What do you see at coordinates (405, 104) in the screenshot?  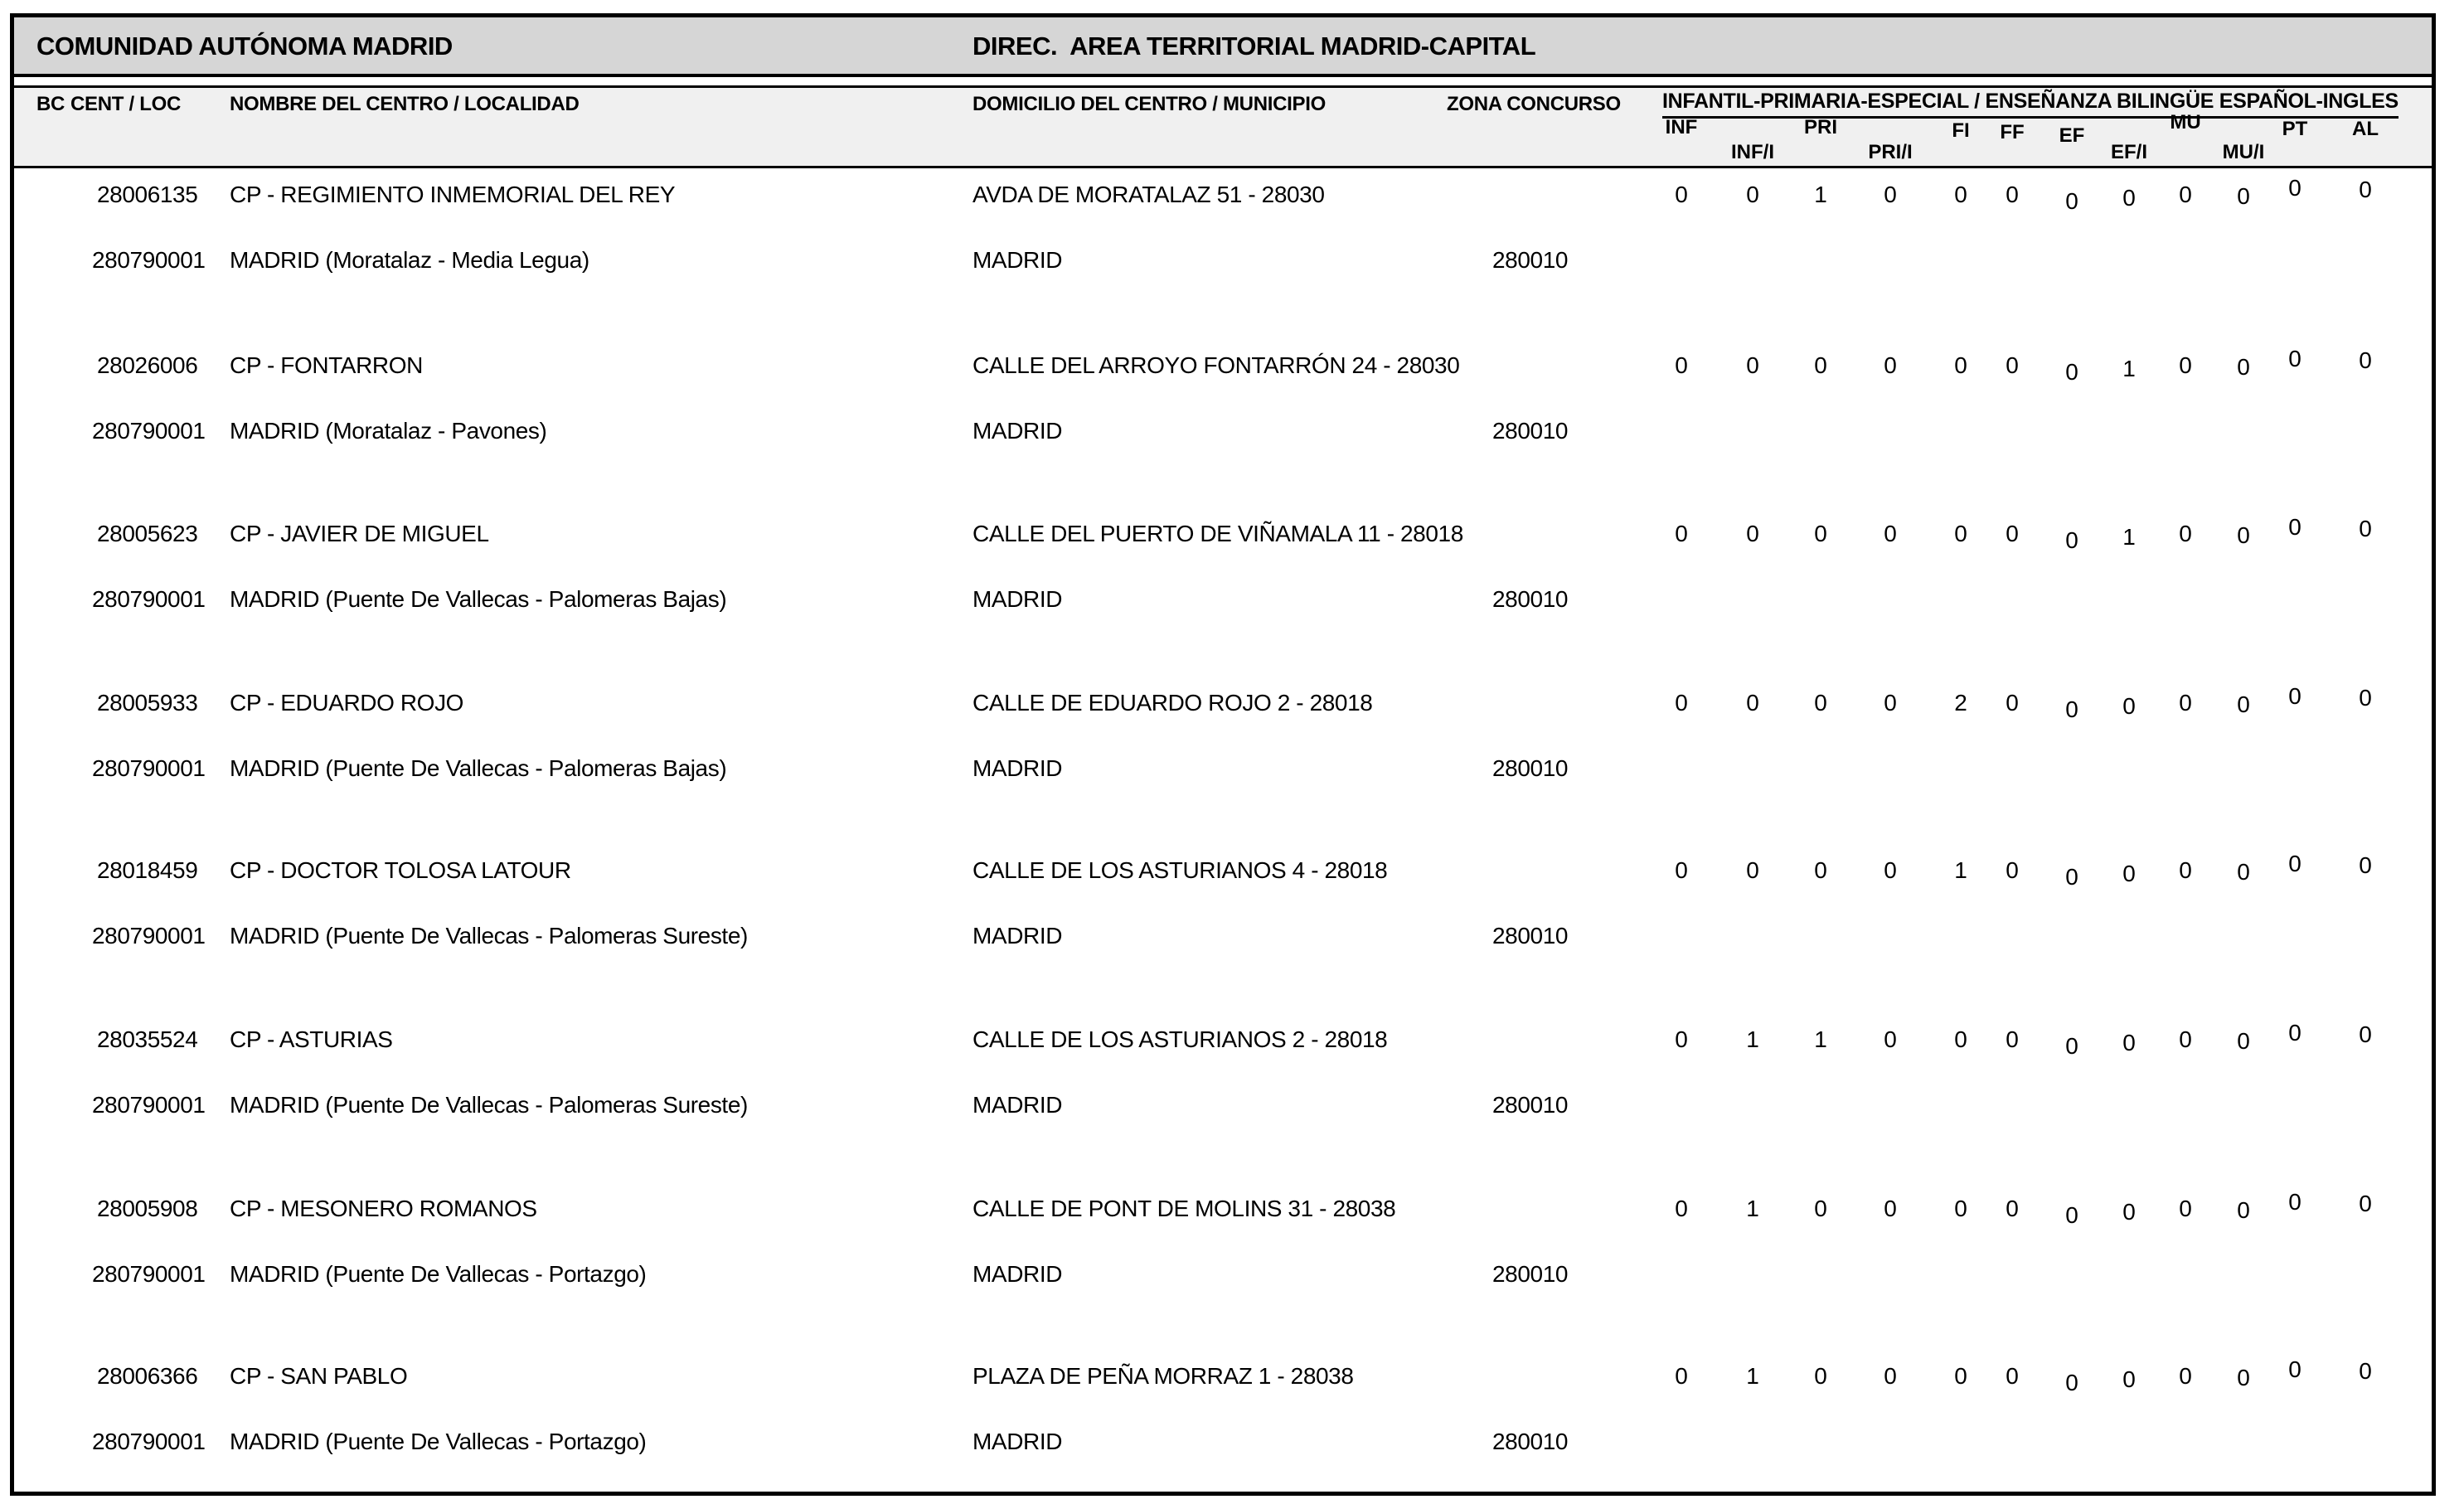 I see `col-header-nombre-centro: NOMBRE DEL CENTRO / LOCALIDAD` at bounding box center [405, 104].